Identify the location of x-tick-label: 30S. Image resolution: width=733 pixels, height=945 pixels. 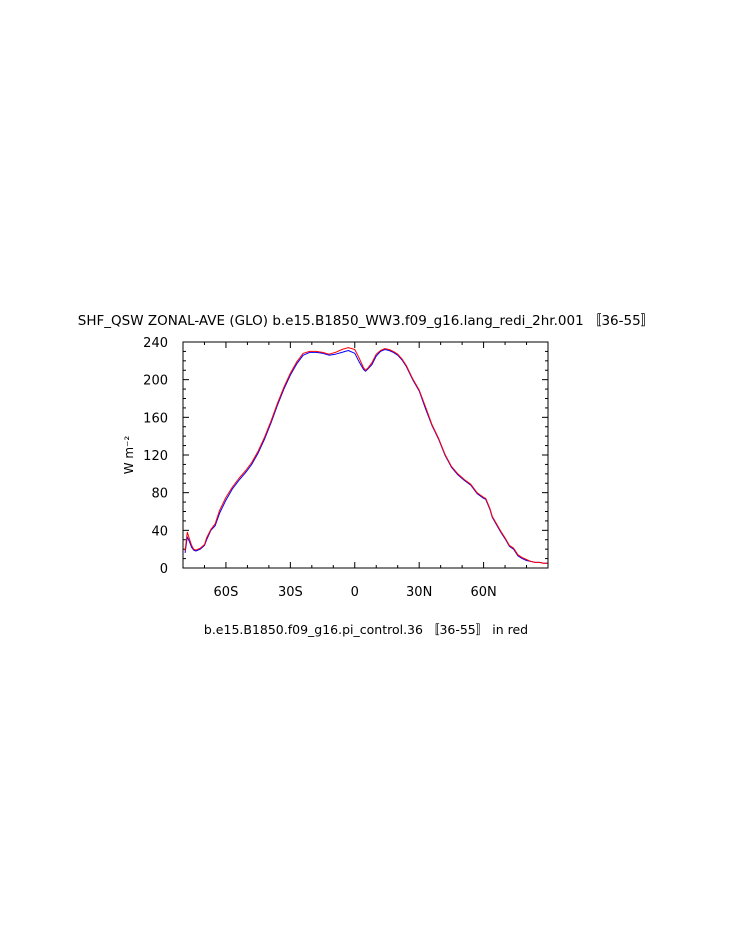
(290, 592).